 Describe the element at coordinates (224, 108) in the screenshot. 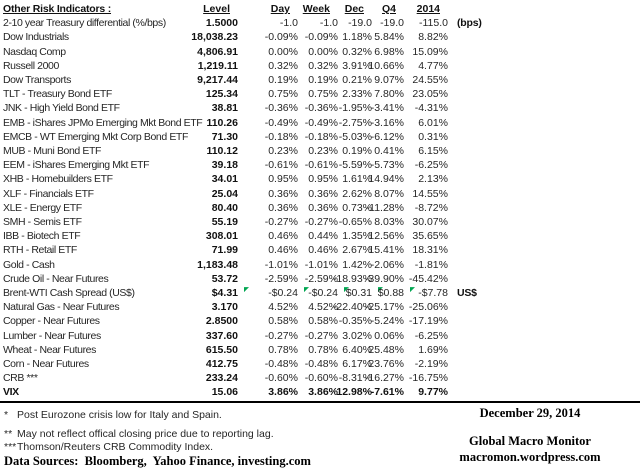

I see `cell-level: 38.81` at that location.